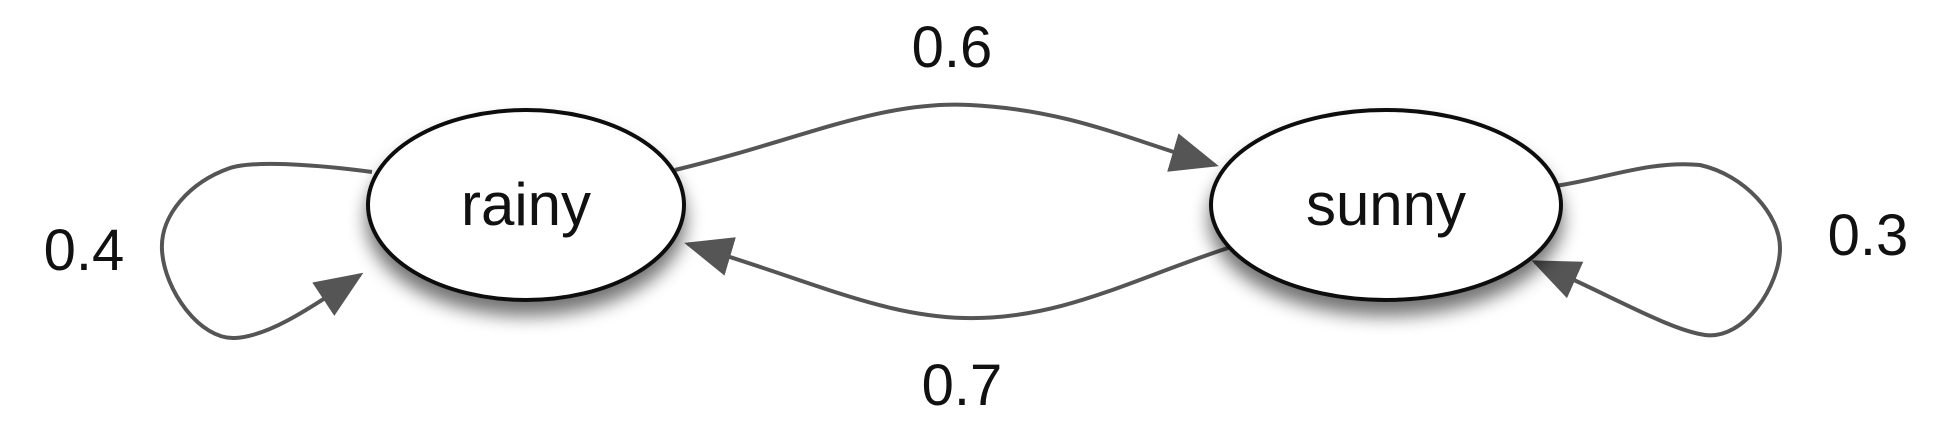 The height and width of the screenshot is (428, 1956). What do you see at coordinates (962, 385) in the screenshot?
I see `edge-label-sunny-to-rainy: 0.7` at bounding box center [962, 385].